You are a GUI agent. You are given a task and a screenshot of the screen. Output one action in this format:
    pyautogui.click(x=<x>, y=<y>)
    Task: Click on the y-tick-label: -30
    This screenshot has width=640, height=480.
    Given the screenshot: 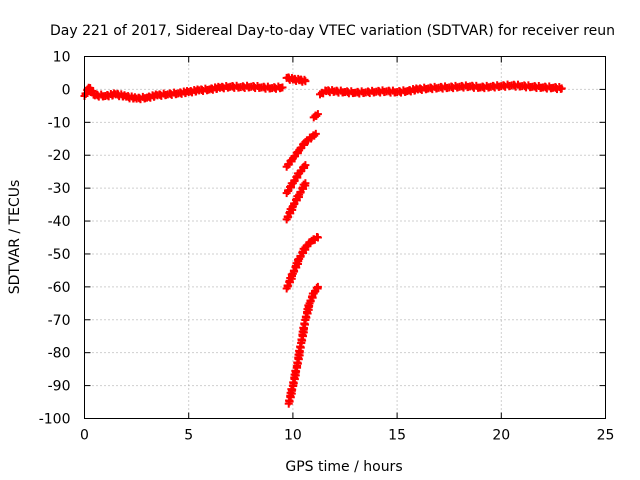 What is the action you would take?
    pyautogui.click(x=59, y=189)
    